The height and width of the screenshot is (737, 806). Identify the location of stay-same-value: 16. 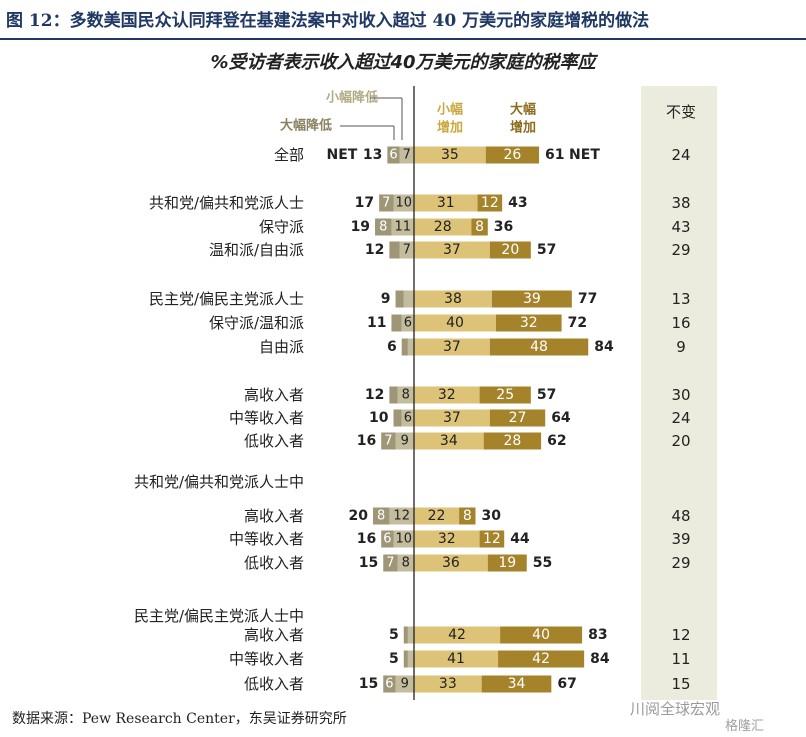
(680, 323).